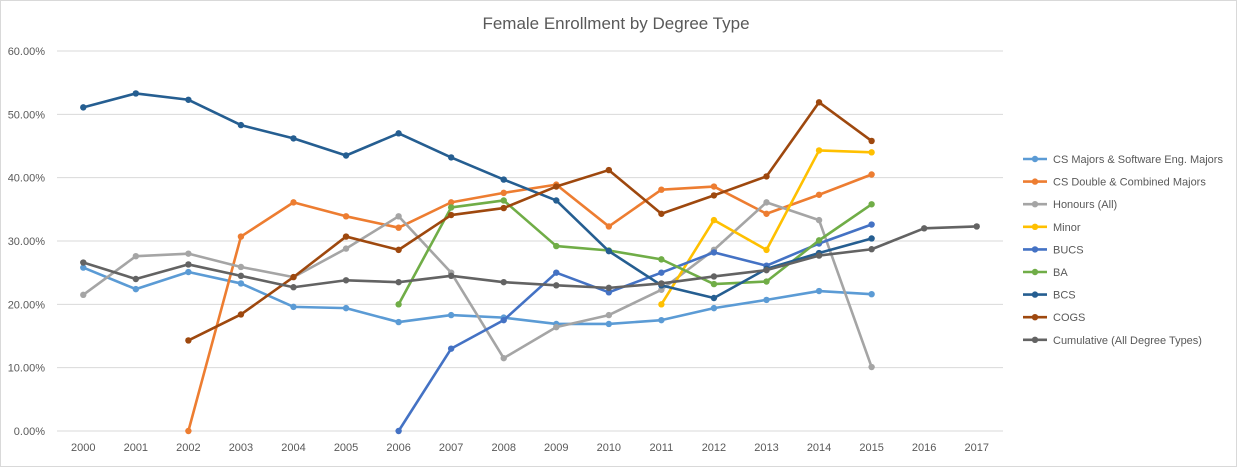 The width and height of the screenshot is (1237, 467). Describe the element at coordinates (529, 257) in the screenshot. I see `series-line` at that location.